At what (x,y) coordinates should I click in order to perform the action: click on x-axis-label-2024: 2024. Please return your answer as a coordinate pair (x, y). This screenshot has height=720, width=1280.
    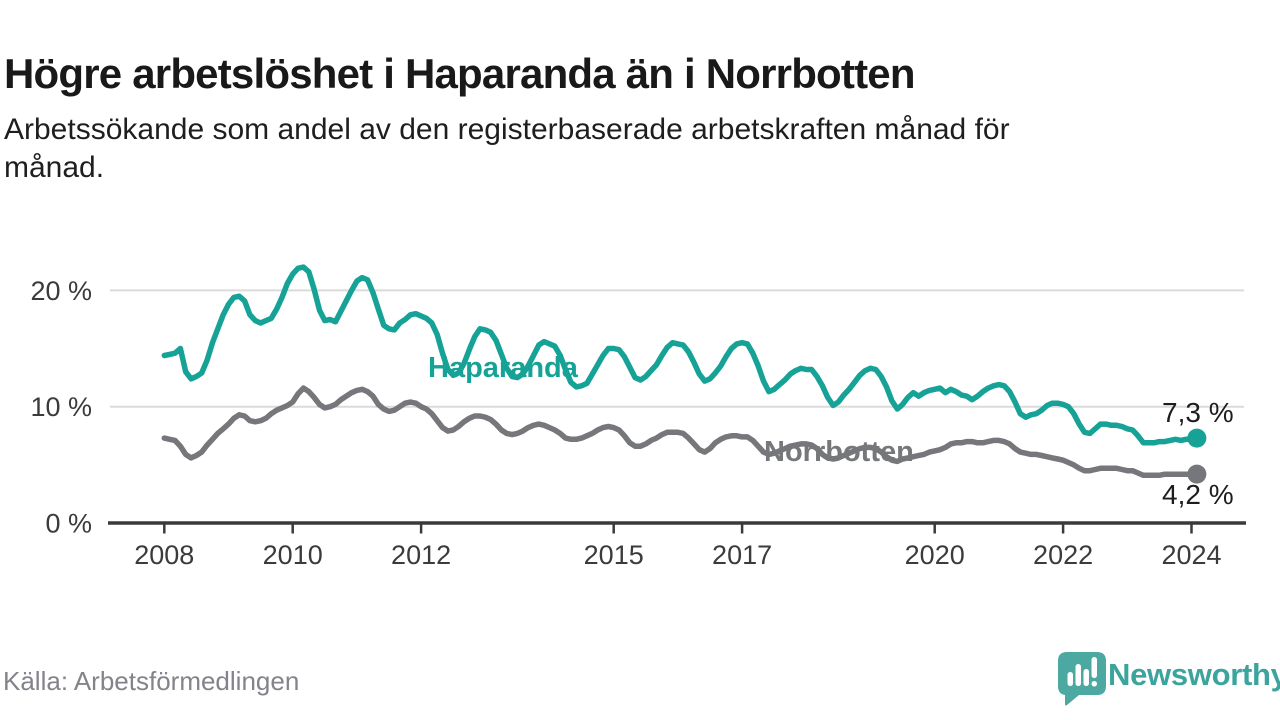
    Looking at the image, I should click on (1191, 555).